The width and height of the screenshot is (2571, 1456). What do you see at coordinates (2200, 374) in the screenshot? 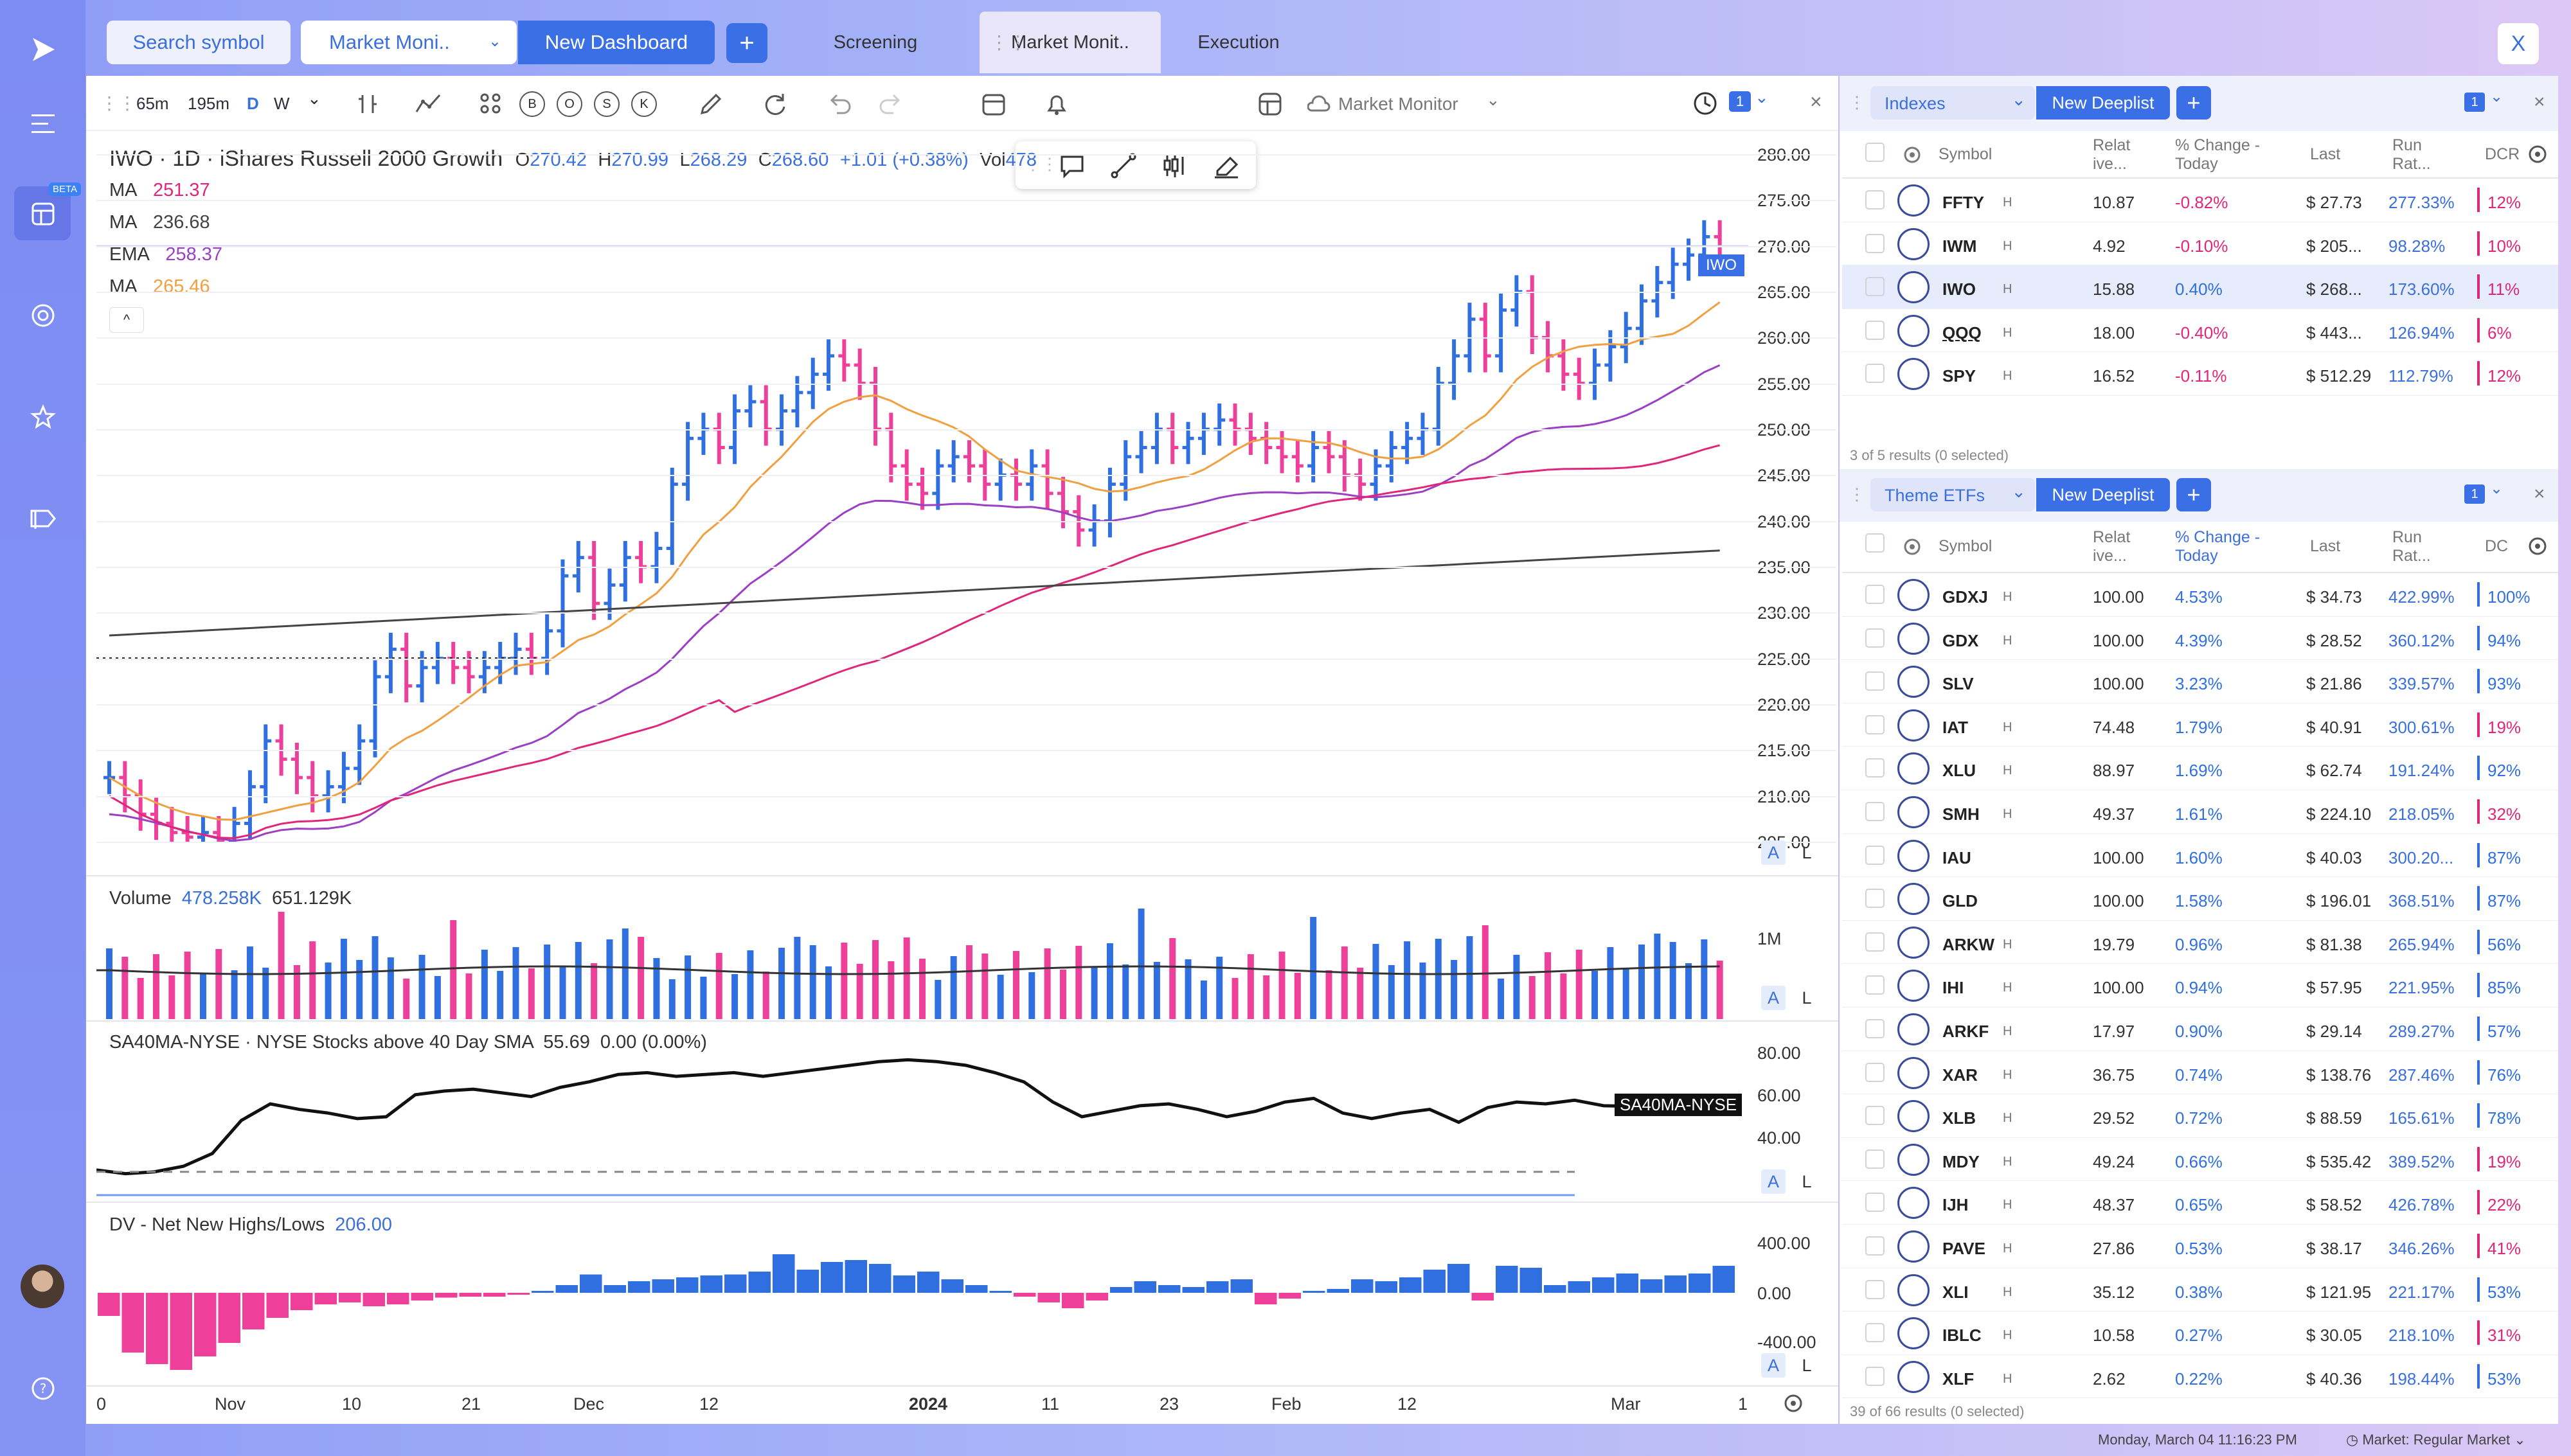
I see `table-row: SPY H 16.52 -0.11% $ 512.29 112.79% 12%` at bounding box center [2200, 374].